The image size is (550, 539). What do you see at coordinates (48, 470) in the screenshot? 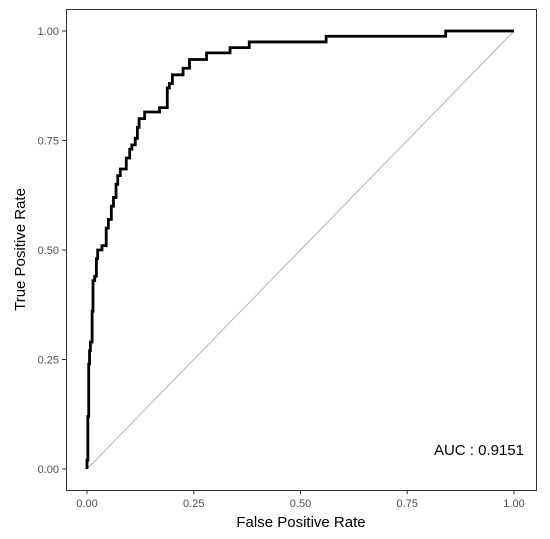
I see `y-tick-label: 0.00` at bounding box center [48, 470].